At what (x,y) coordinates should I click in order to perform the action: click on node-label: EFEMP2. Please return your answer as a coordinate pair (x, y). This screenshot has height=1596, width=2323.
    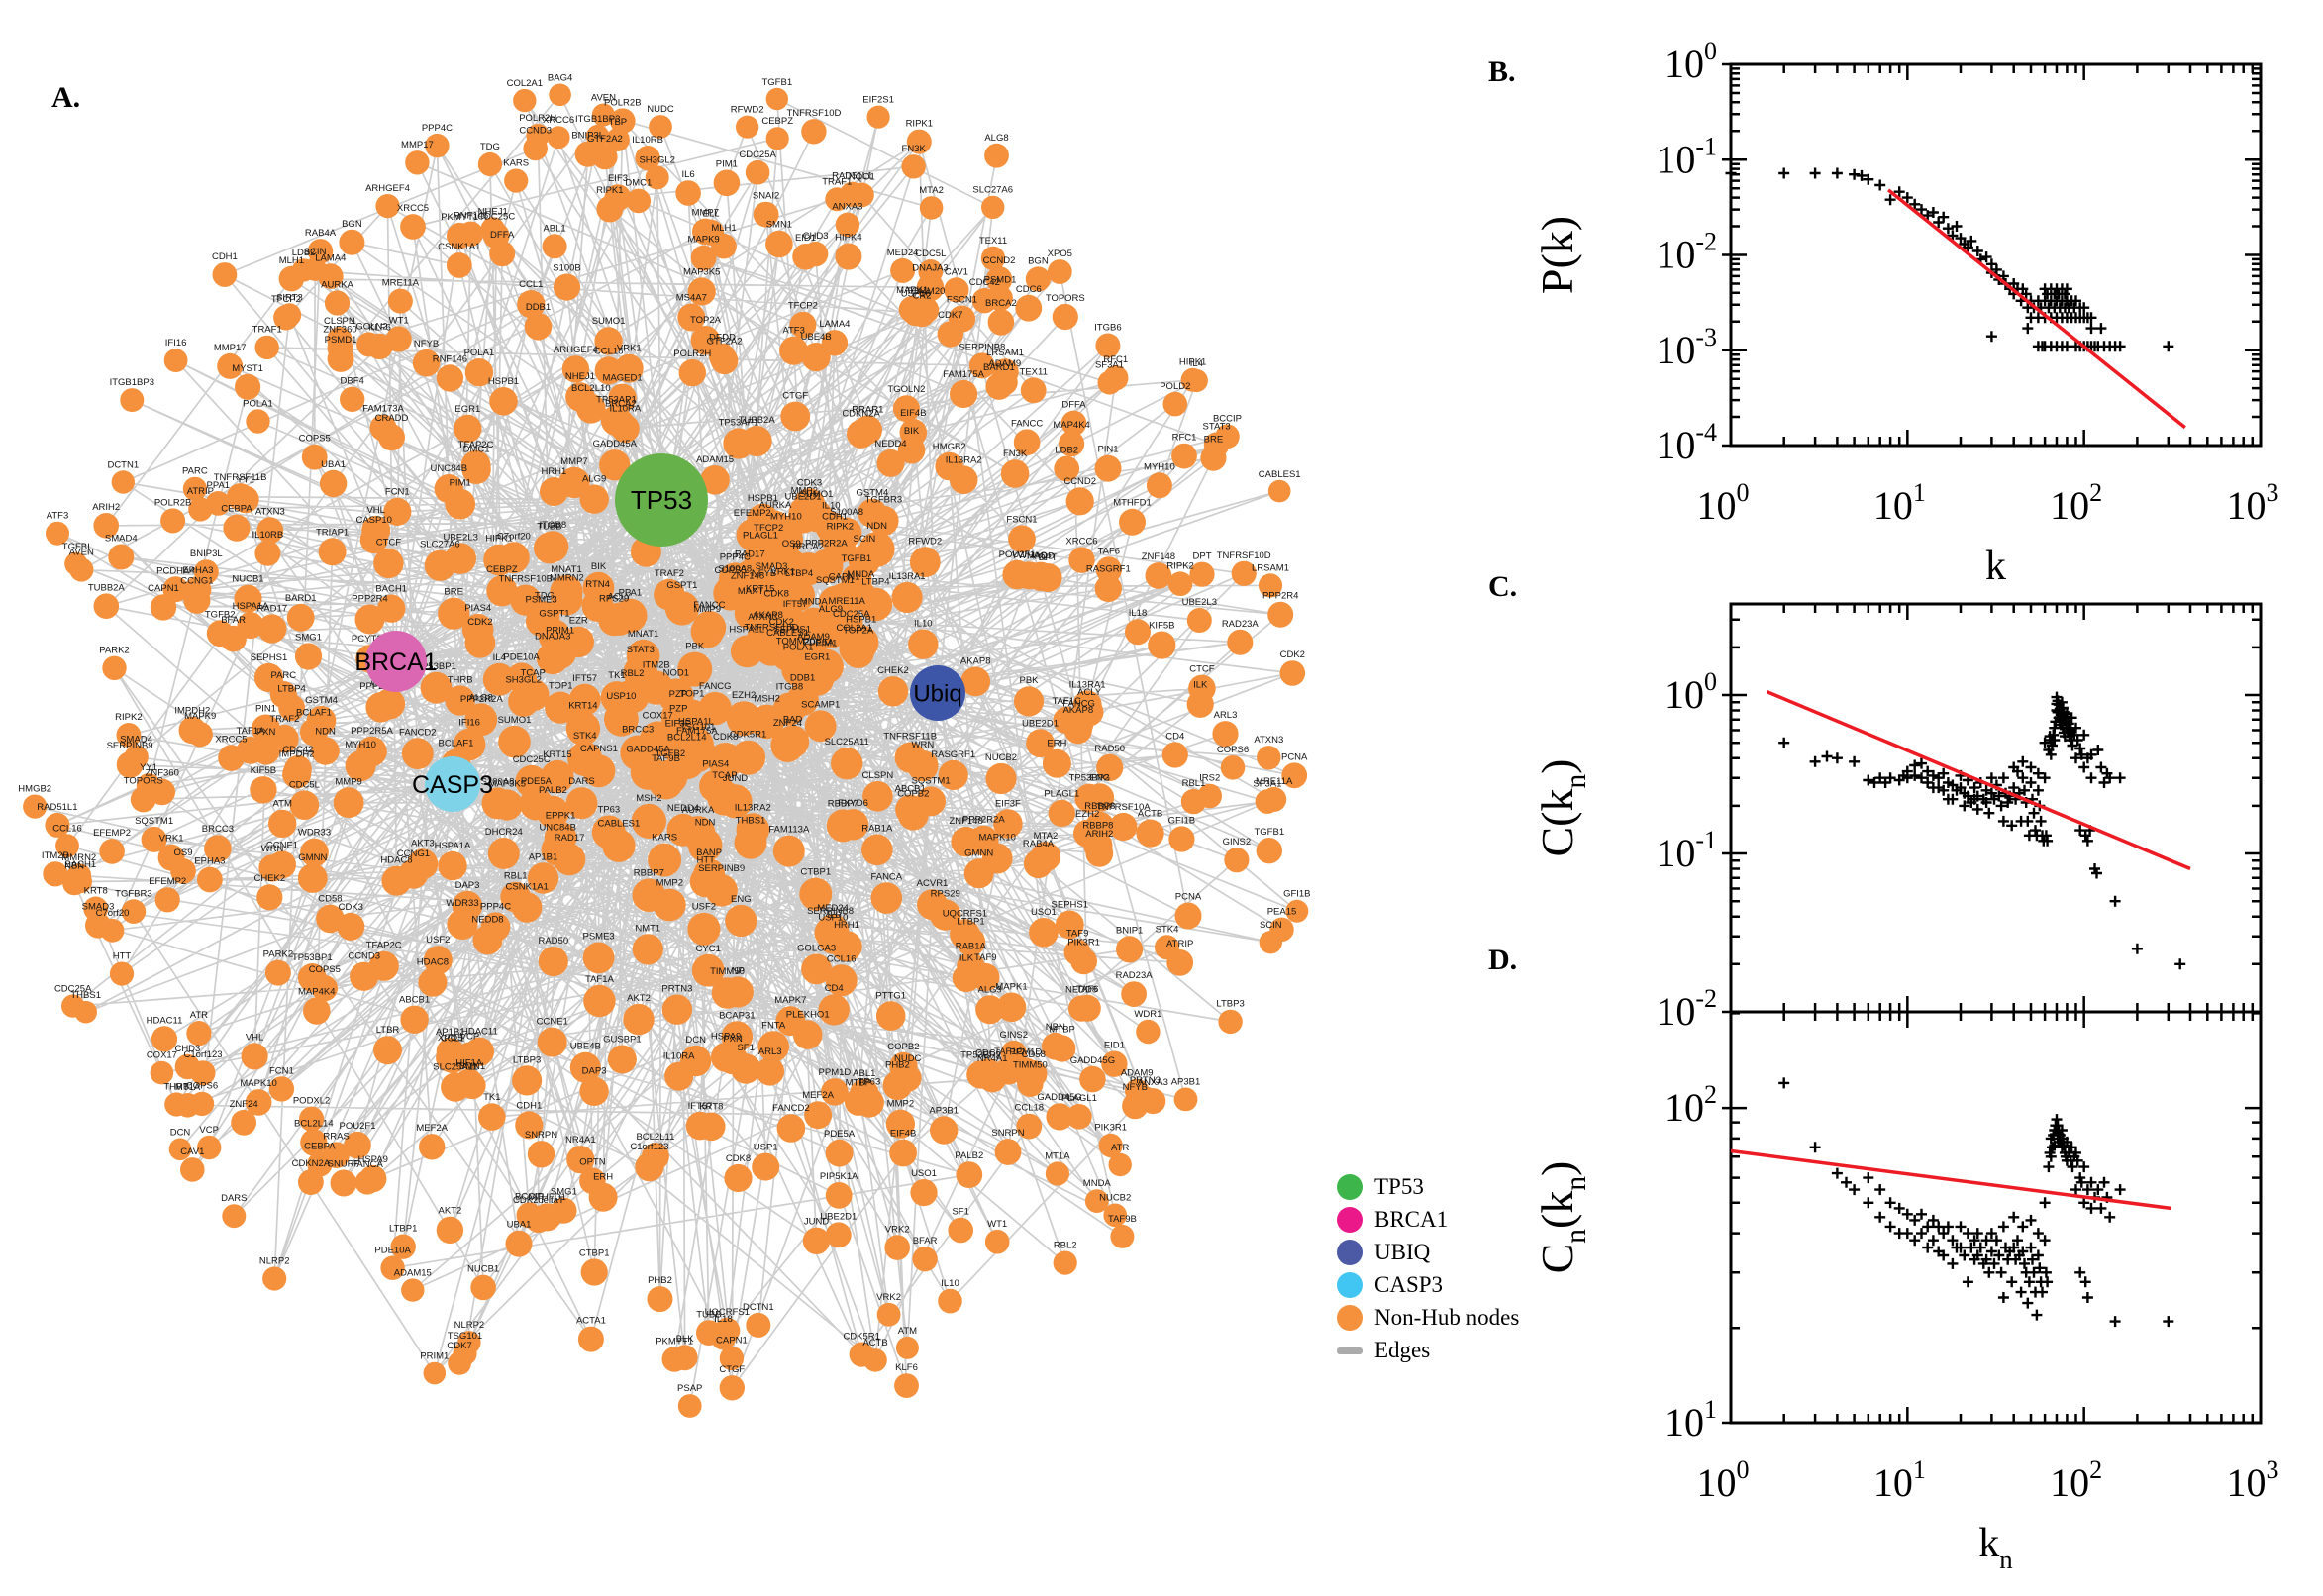
    Looking at the image, I should click on (112, 834).